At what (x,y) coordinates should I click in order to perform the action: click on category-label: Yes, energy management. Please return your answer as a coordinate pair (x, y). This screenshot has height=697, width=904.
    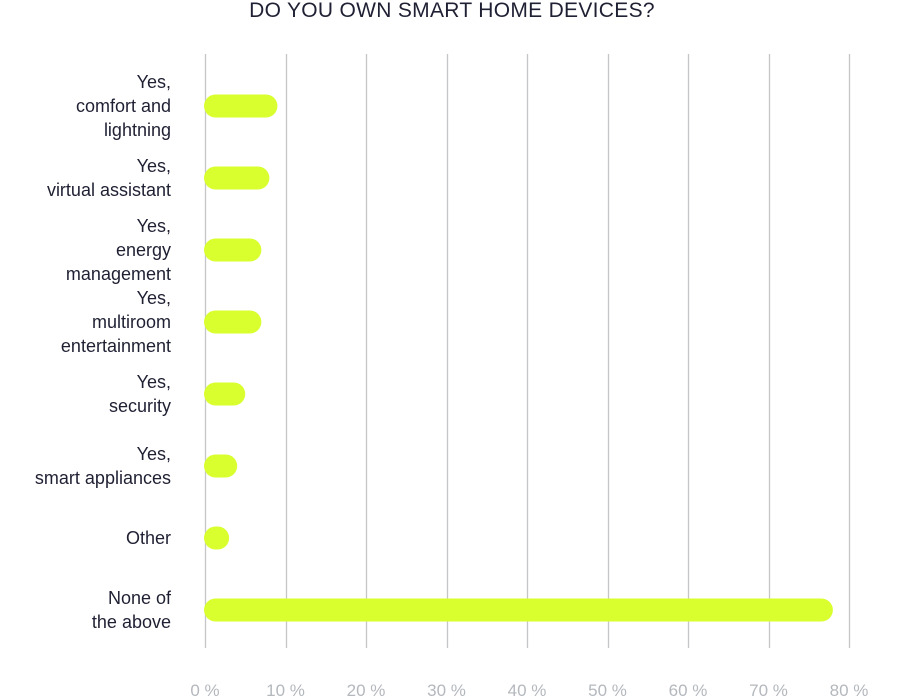
    Looking at the image, I should click on (118, 250).